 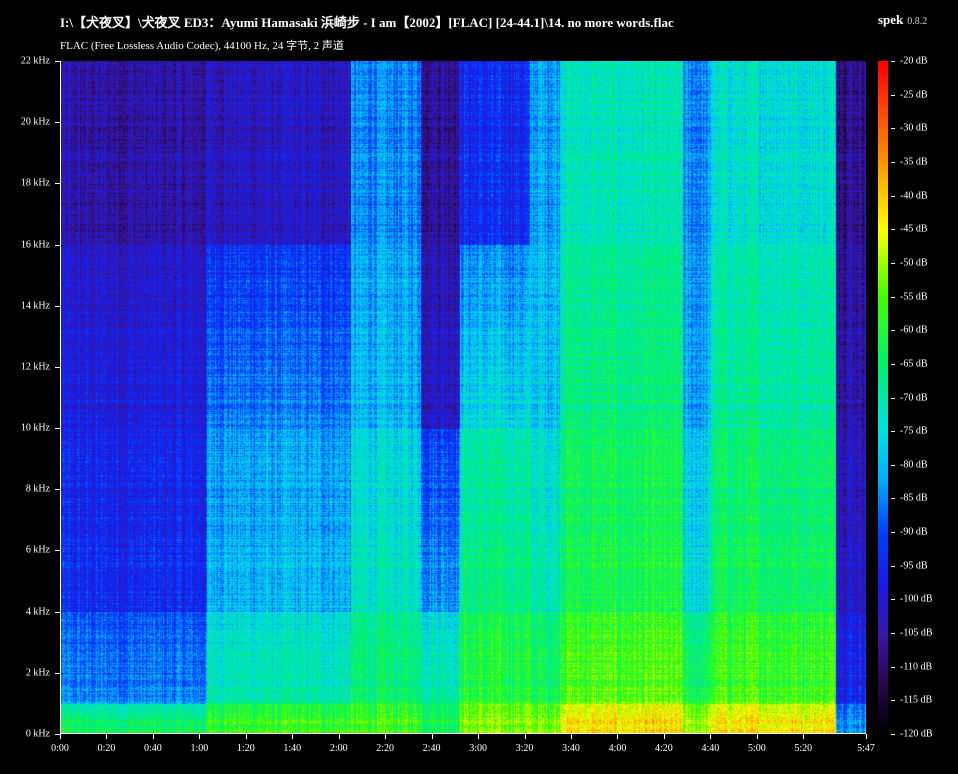 I want to click on y-tick-label: 10 kHz, so click(x=35, y=428).